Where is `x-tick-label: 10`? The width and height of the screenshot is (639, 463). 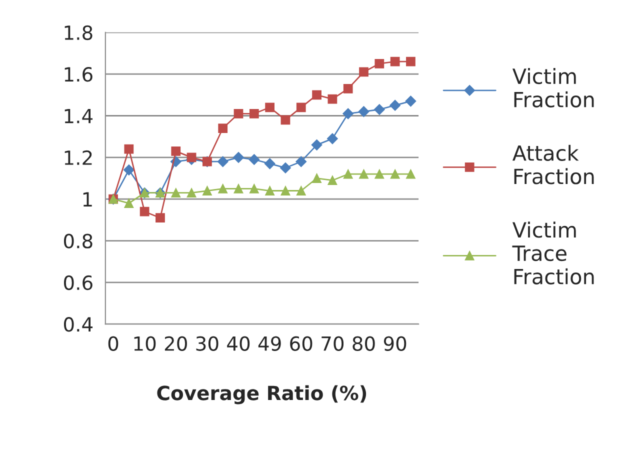 x-tick-label: 10 is located at coordinates (145, 343).